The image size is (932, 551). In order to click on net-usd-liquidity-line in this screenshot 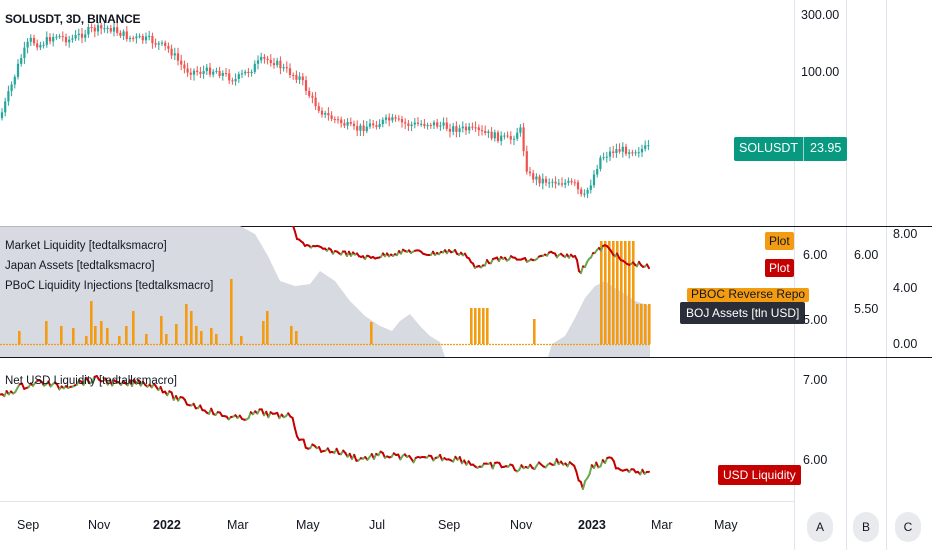, I will do `click(305, 444)`.